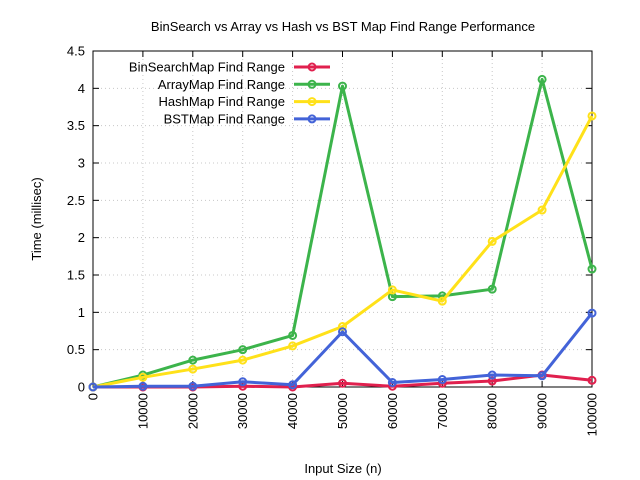 The image size is (640, 480). I want to click on x-tick-label: 40000, so click(292, 411).